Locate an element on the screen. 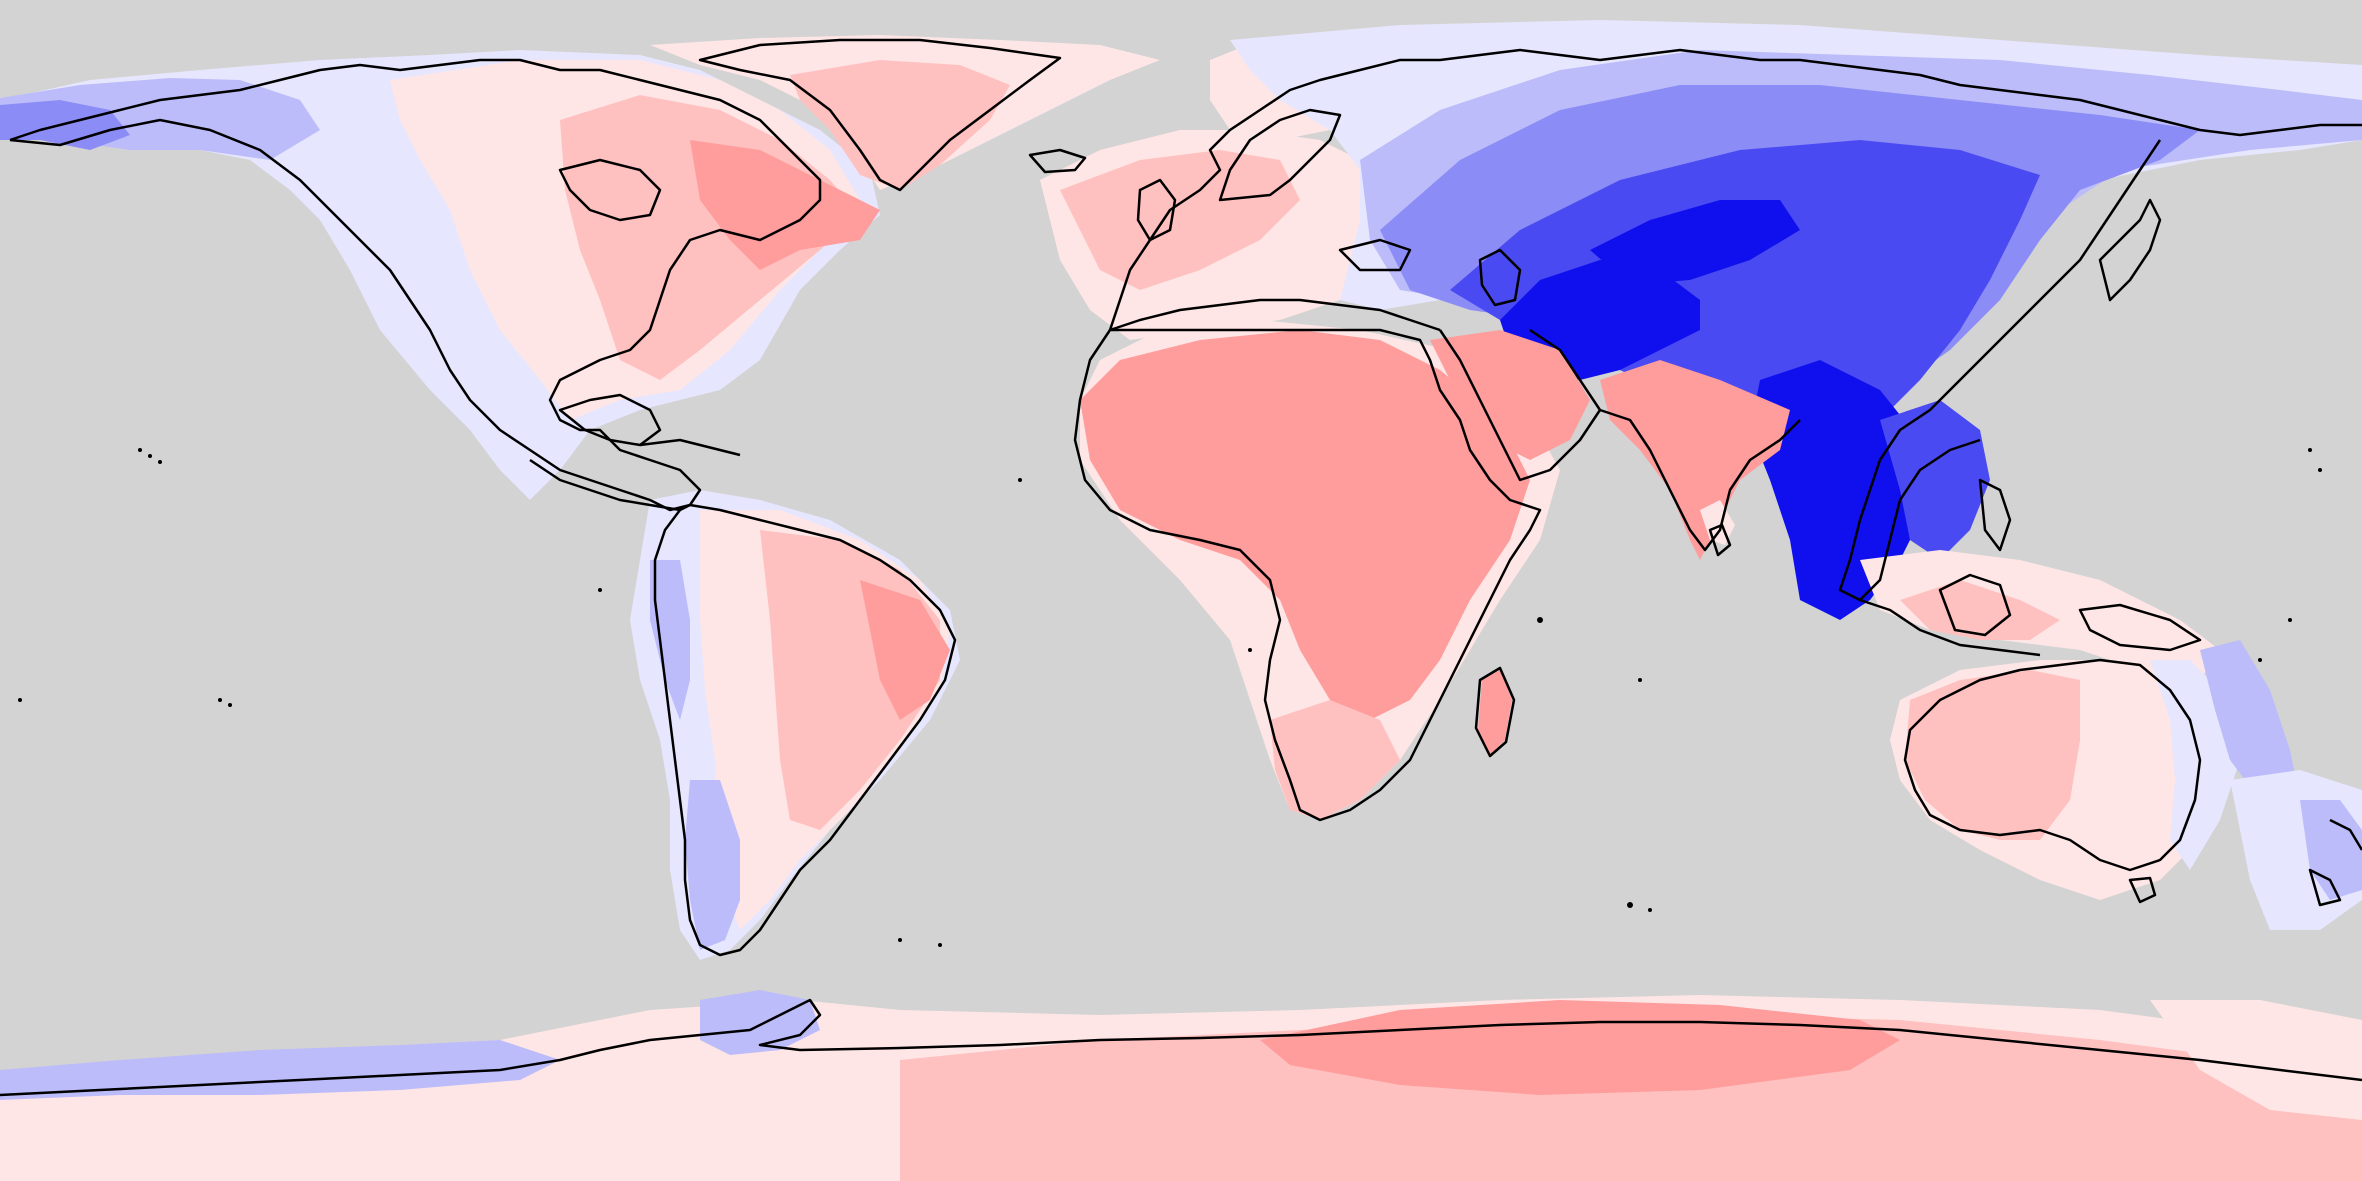  patagonia-blue is located at coordinates (712, 865).